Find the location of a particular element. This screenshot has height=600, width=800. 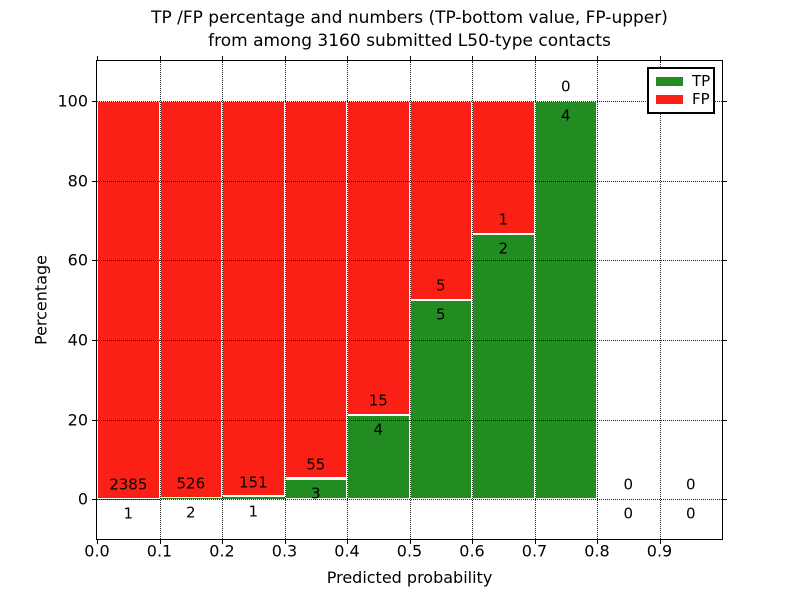

v-gridline-0.6 is located at coordinates (472, 300).